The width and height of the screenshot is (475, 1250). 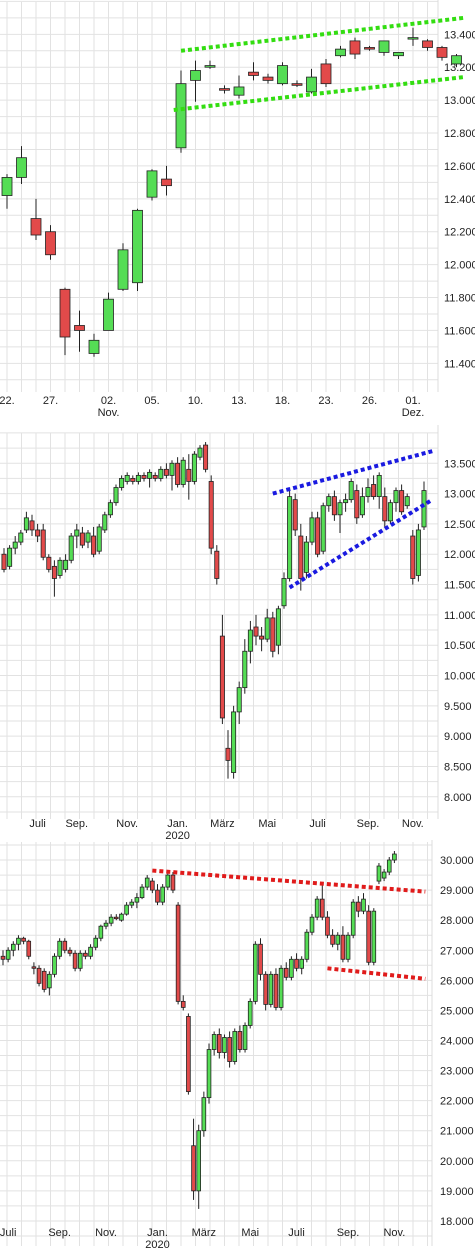 I want to click on trendline-green, so click(x=322, y=34).